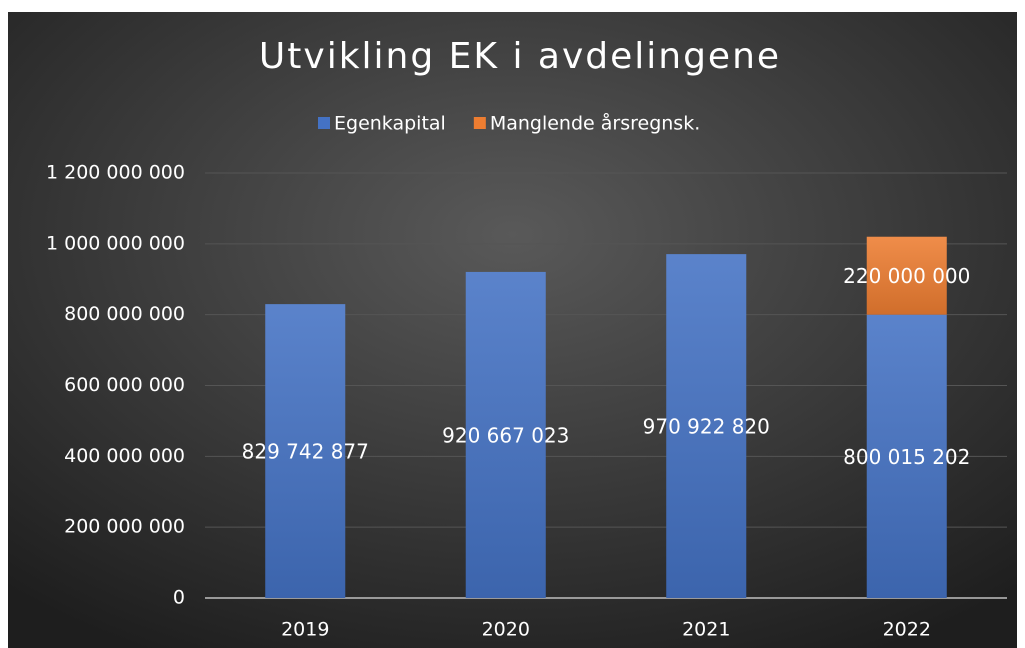 This screenshot has height=648, width=1025. Describe the element at coordinates (115, 173) in the screenshot. I see `y-tick-label: 1 200 000 000` at that location.